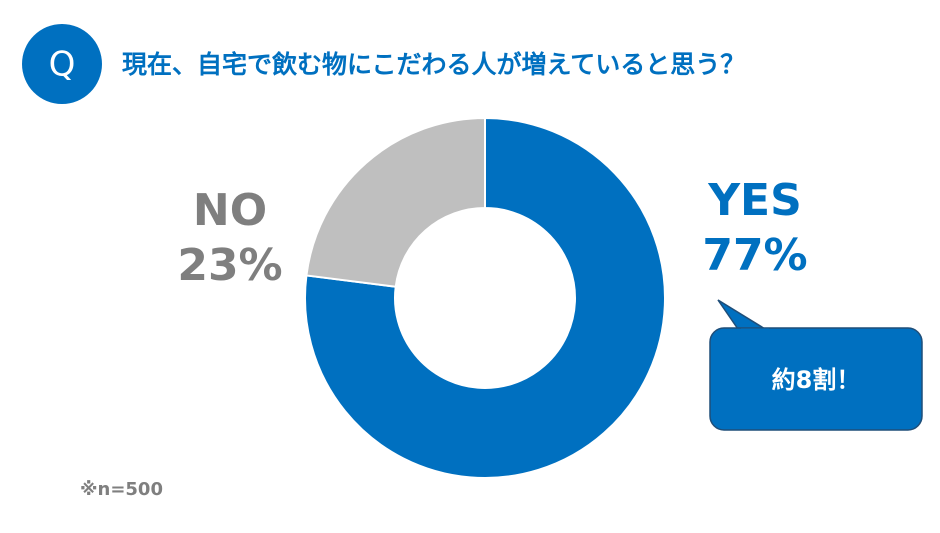 This screenshot has height=533, width=940. What do you see at coordinates (745, 316) in the screenshot?
I see `callout-tail` at bounding box center [745, 316].